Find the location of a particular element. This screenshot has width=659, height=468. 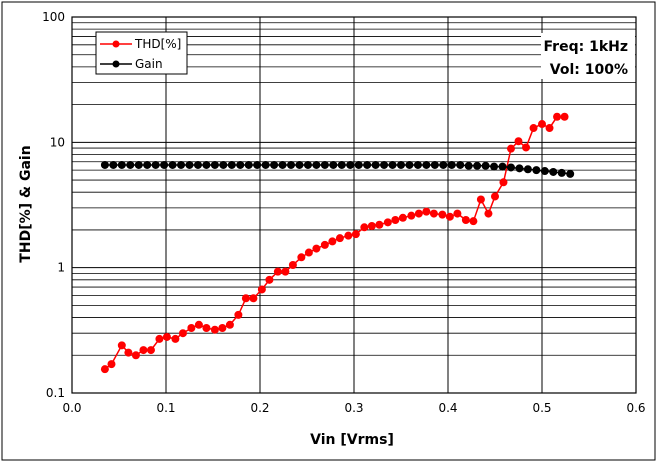

annotation-box: Freq: 1kHz Vol: 100% is located at coordinates (588, 56).